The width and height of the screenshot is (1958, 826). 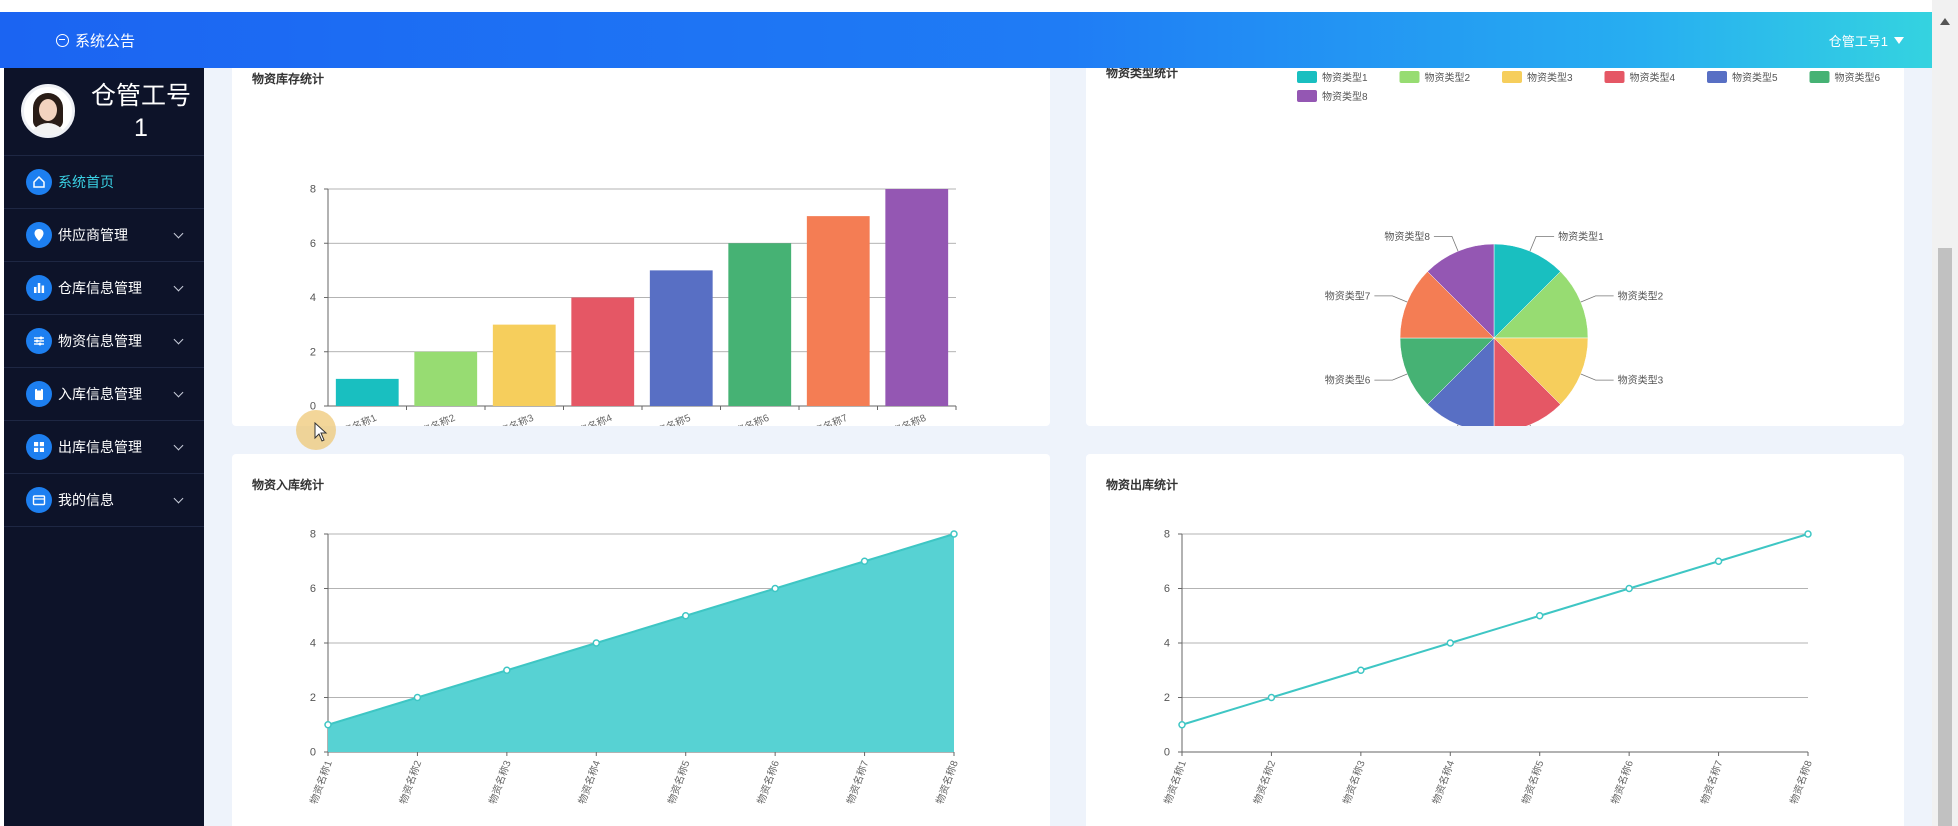 I want to click on x-tick-label: 物资名称2, so click(x=1264, y=782).